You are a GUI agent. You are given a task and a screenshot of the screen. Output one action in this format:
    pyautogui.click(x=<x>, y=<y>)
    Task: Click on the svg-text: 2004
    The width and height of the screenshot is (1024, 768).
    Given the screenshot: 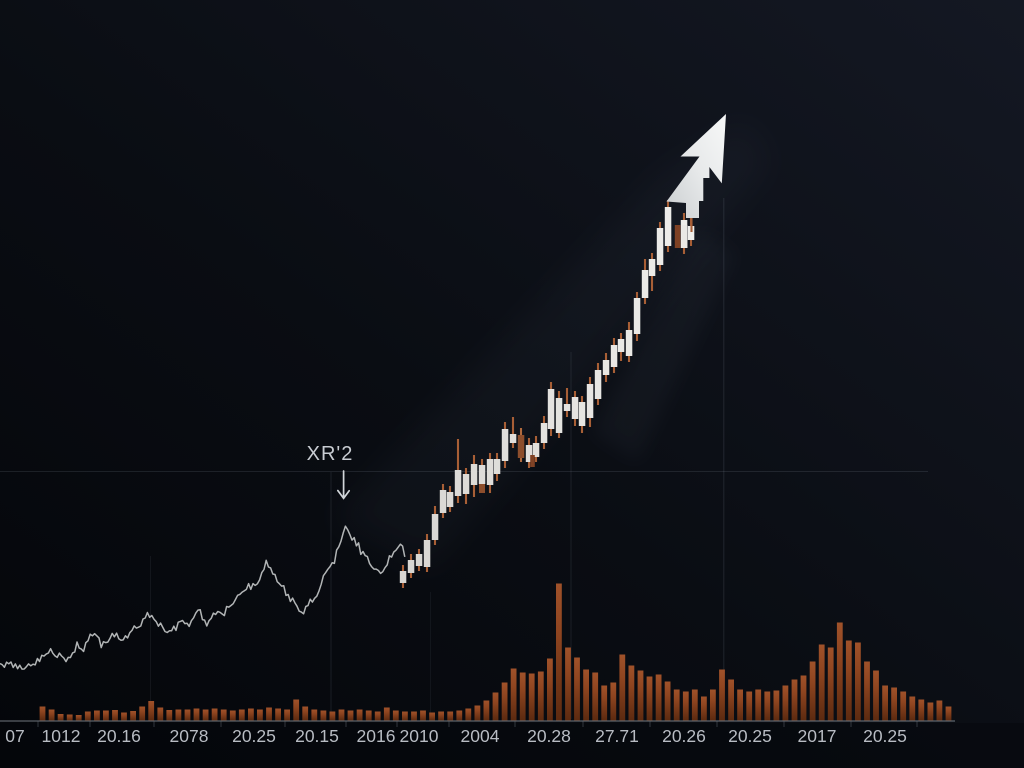 What is the action you would take?
    pyautogui.click(x=480, y=736)
    